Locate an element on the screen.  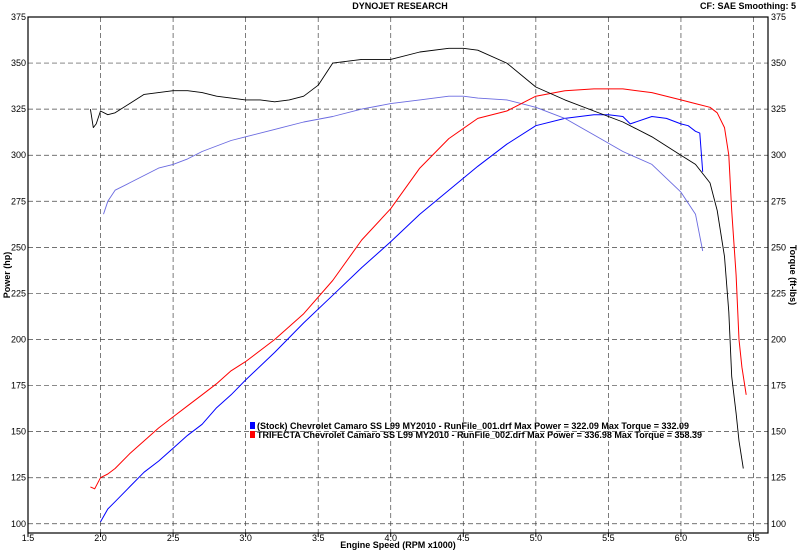
left-tick-label: 300 is located at coordinates (18, 155).